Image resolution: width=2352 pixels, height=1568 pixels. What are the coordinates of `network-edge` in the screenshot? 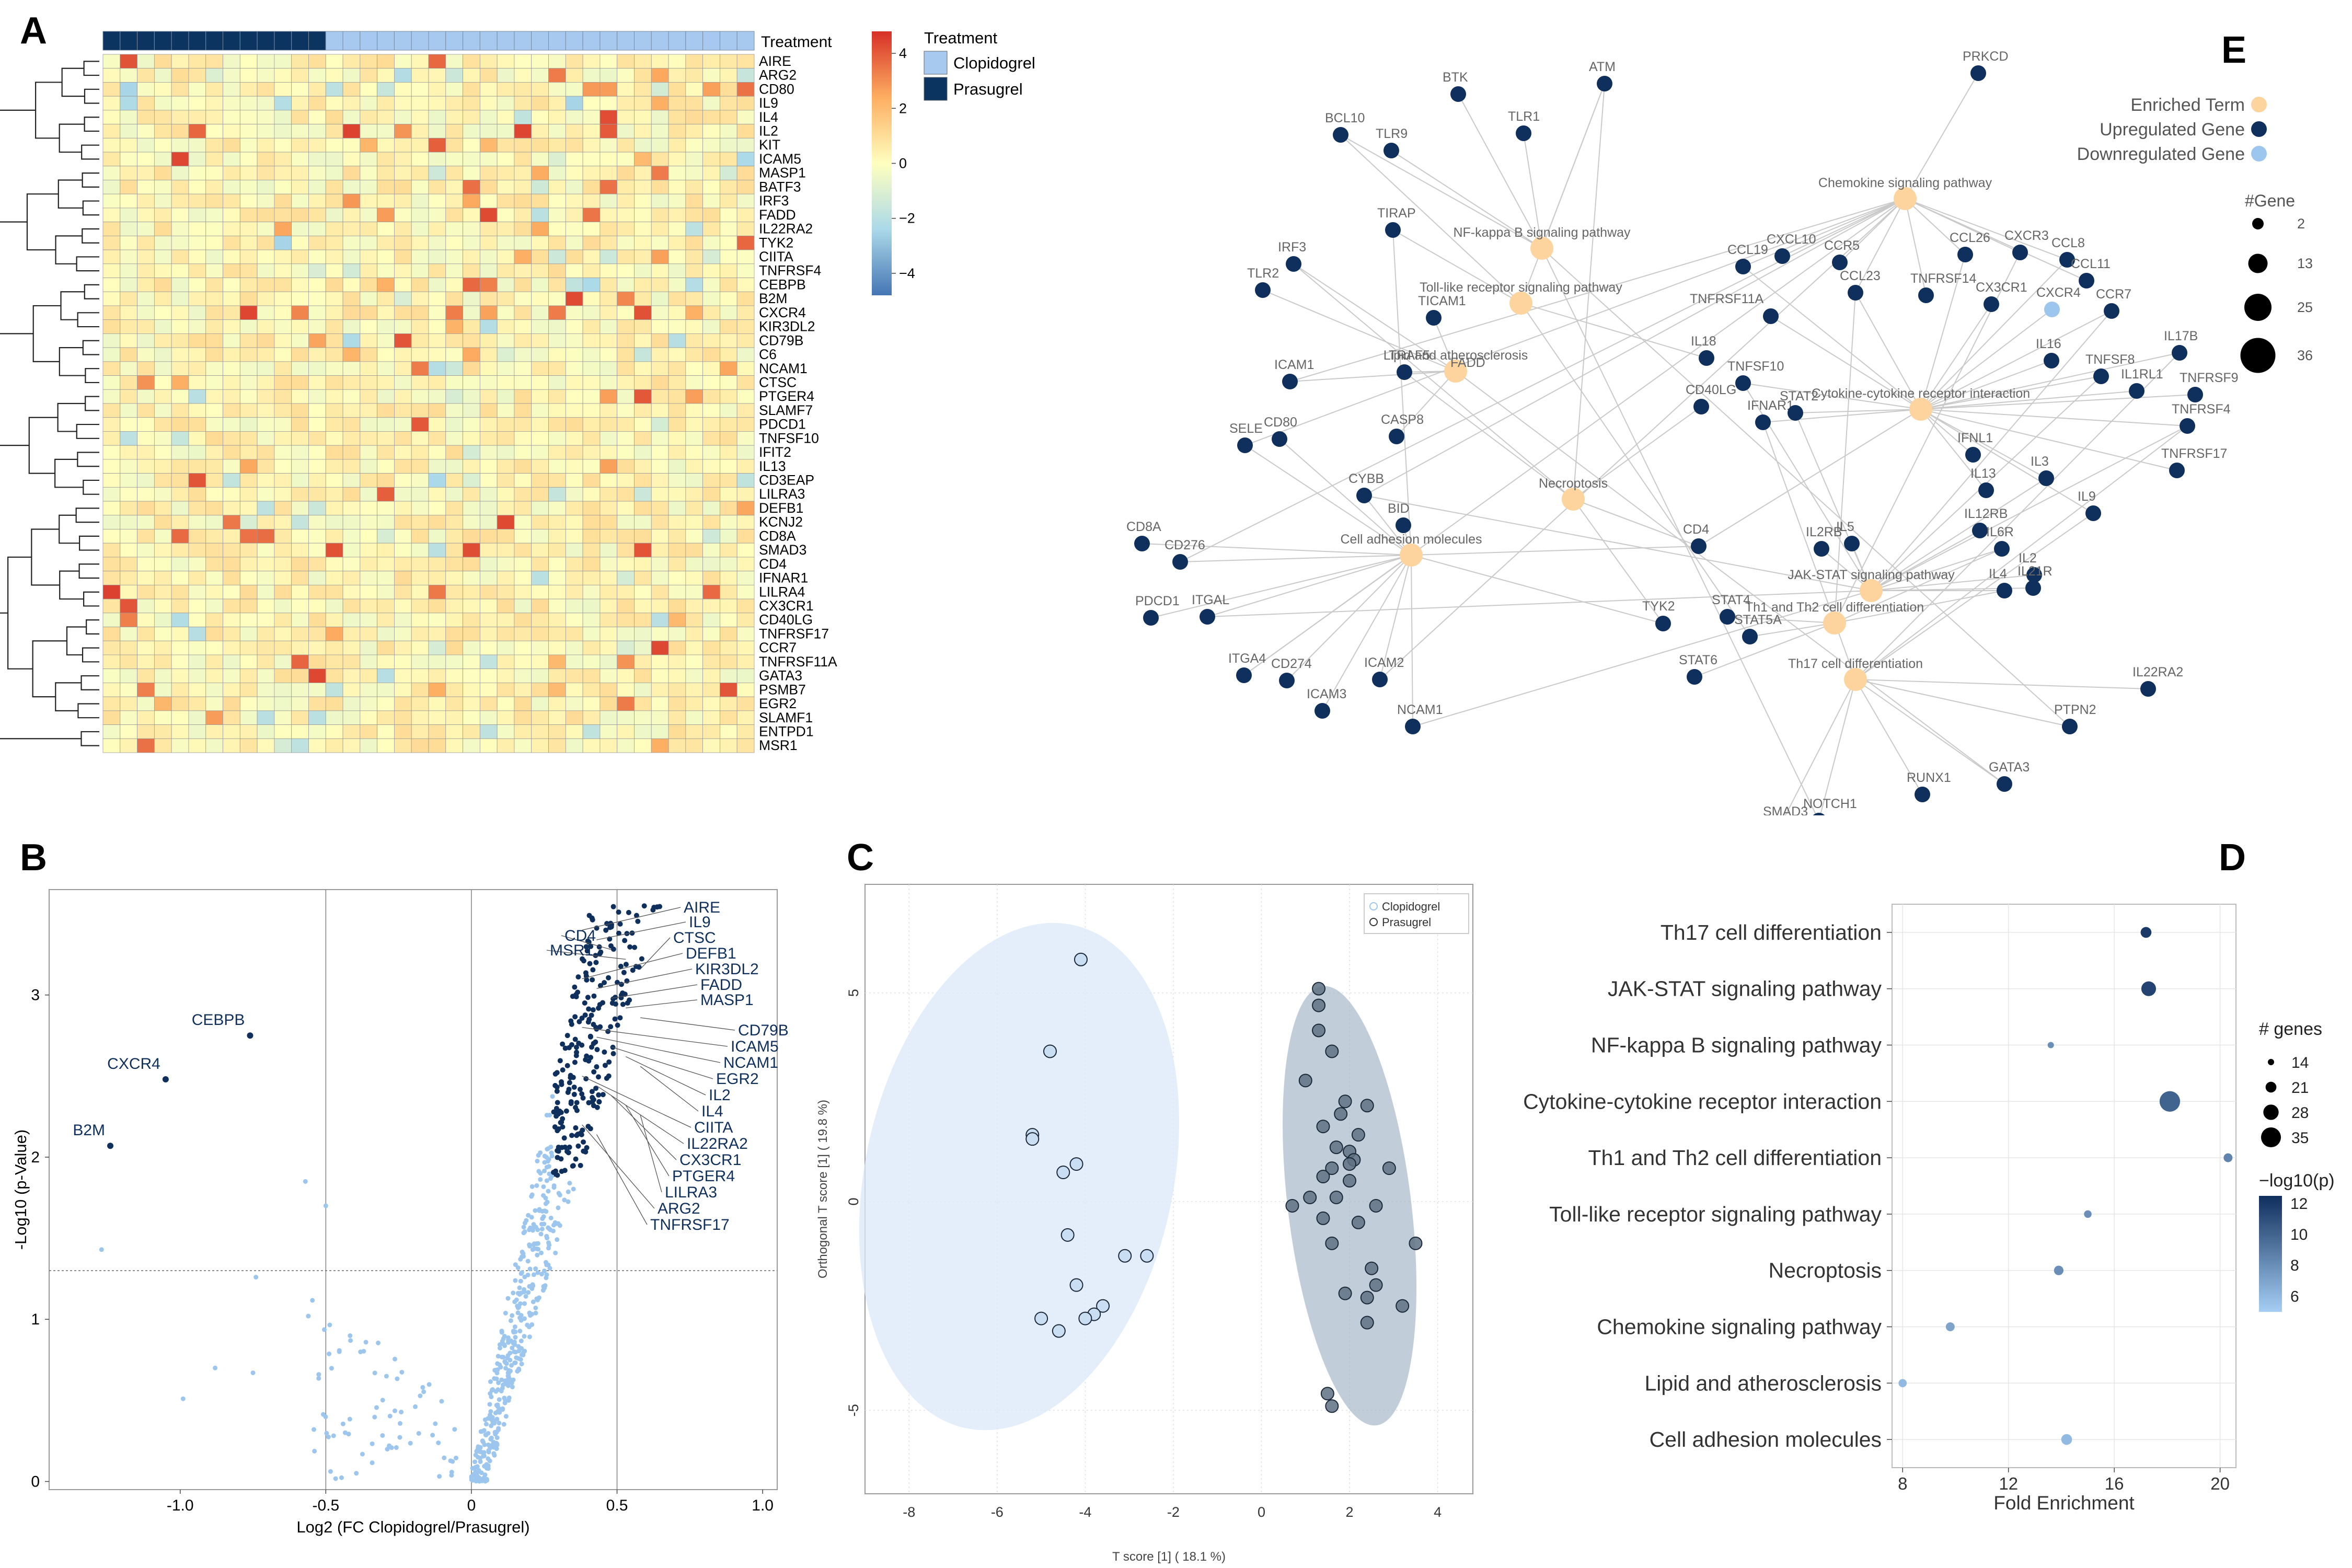 It's located at (1956, 357).